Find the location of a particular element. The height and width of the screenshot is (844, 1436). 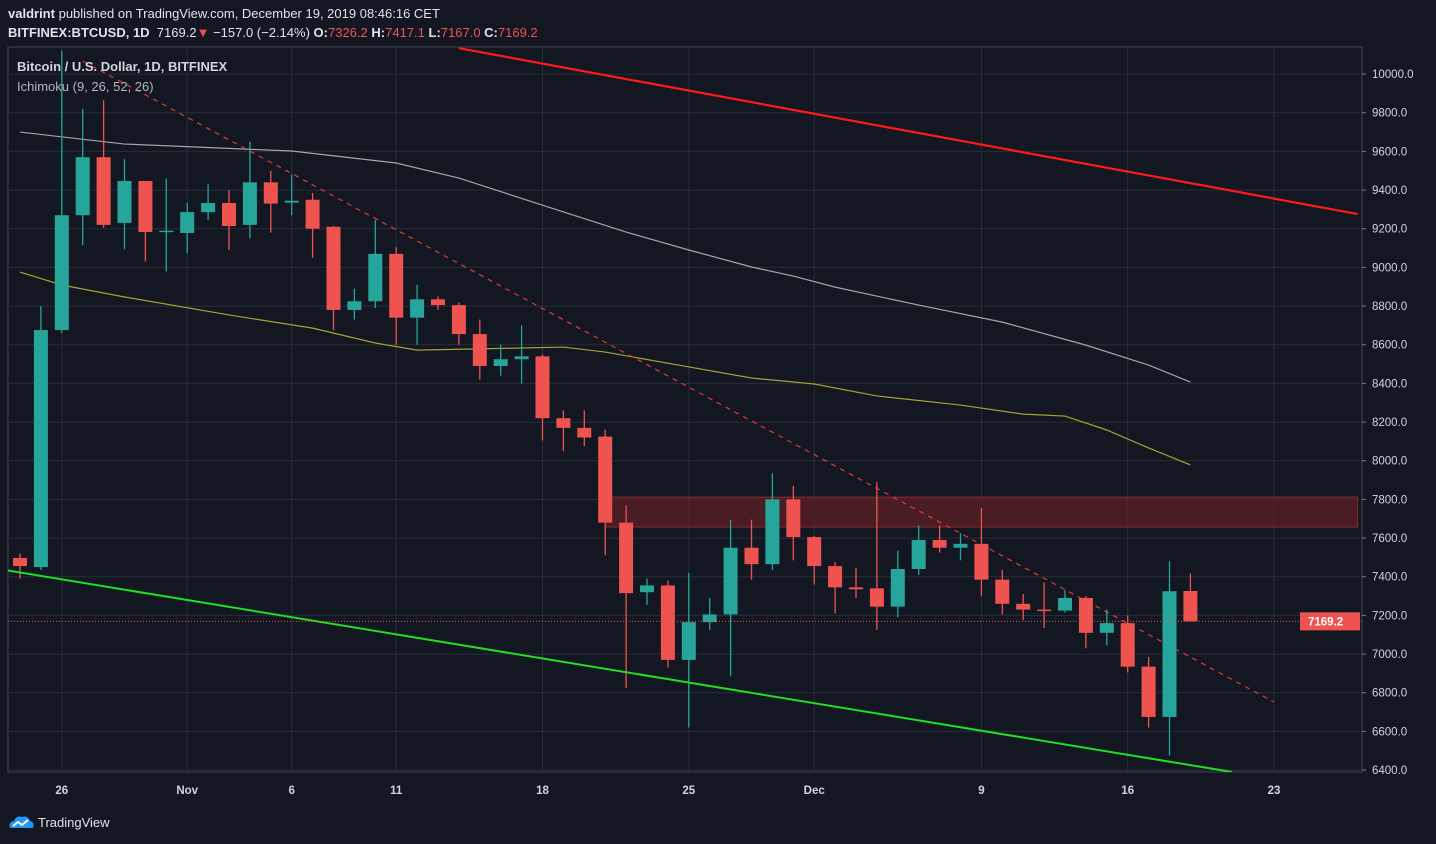

author: valdrint is located at coordinates (31, 13).